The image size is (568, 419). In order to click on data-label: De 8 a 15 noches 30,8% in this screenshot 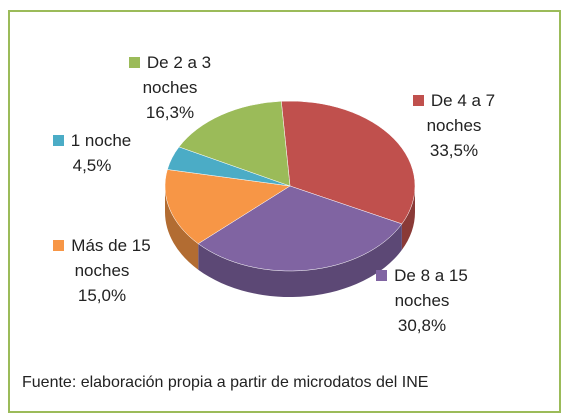, I will do `click(422, 300)`.